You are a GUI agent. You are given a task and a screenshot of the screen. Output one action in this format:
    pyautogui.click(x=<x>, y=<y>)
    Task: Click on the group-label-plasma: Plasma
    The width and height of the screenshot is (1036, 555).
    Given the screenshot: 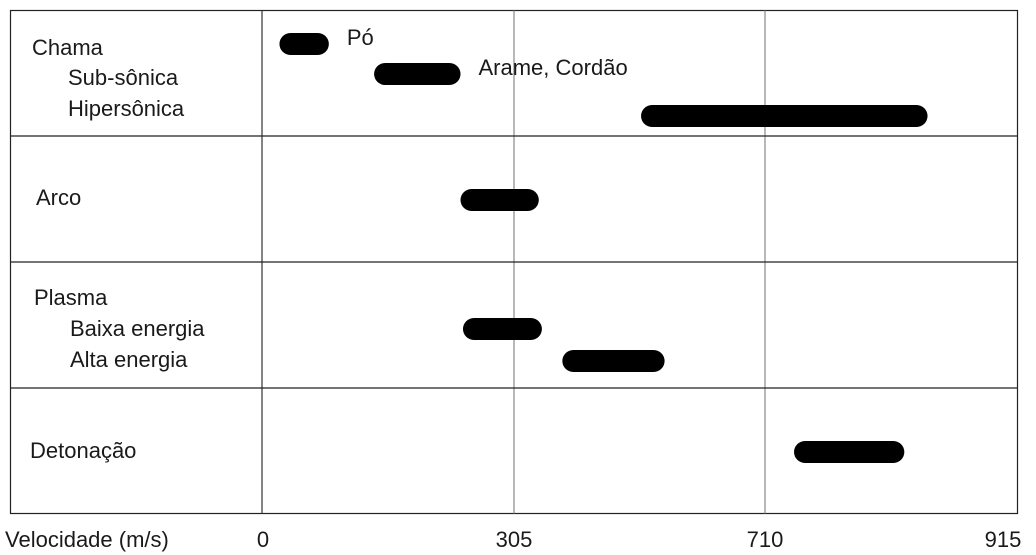 What is the action you would take?
    pyautogui.click(x=71, y=297)
    